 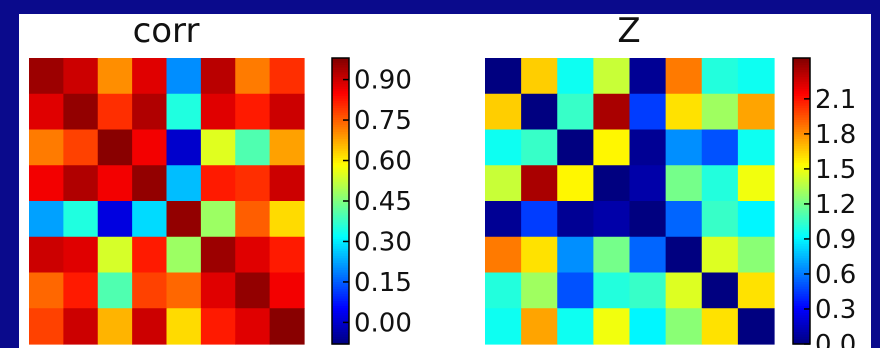 I want to click on colorbar-tick-label: 0.90, so click(x=383, y=81).